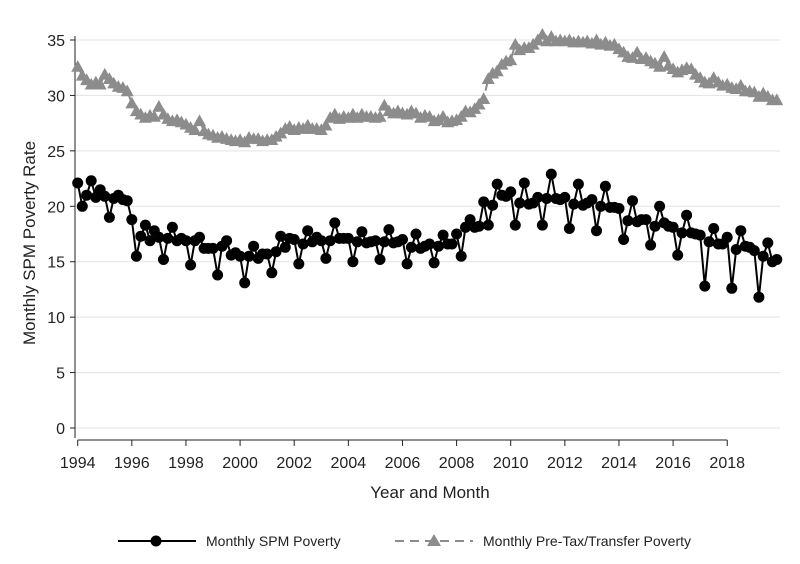 The width and height of the screenshot is (800, 564). What do you see at coordinates (56, 263) in the screenshot?
I see `y-tick-label-15: 15` at bounding box center [56, 263].